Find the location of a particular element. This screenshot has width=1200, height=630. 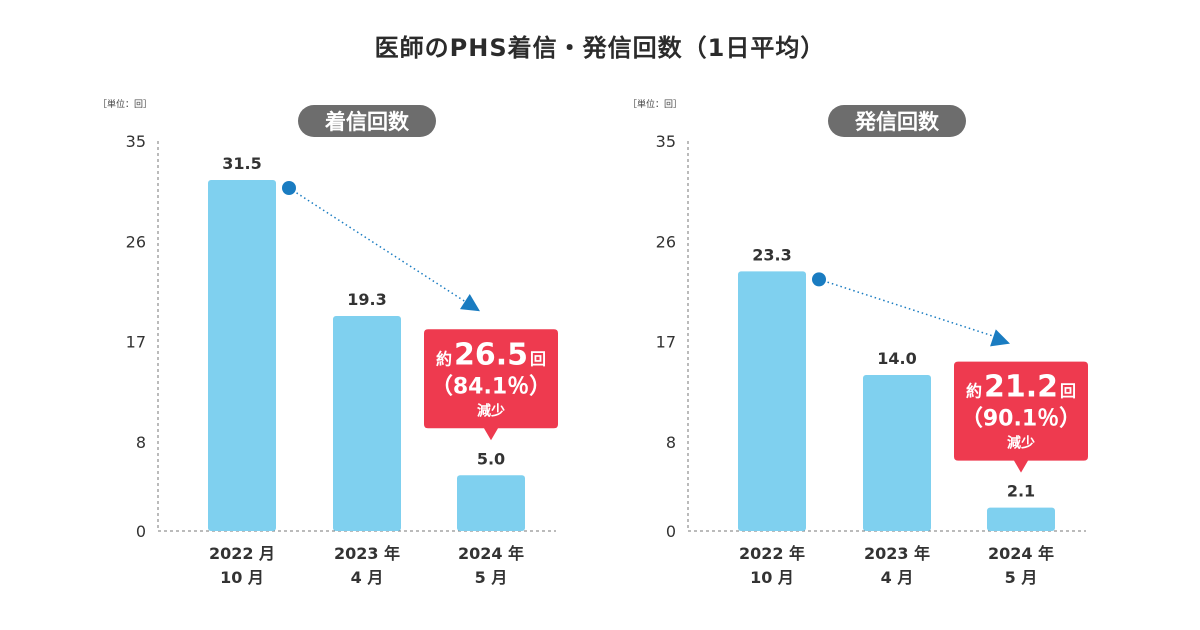

x-tick-label: 2022 年 is located at coordinates (772, 553).